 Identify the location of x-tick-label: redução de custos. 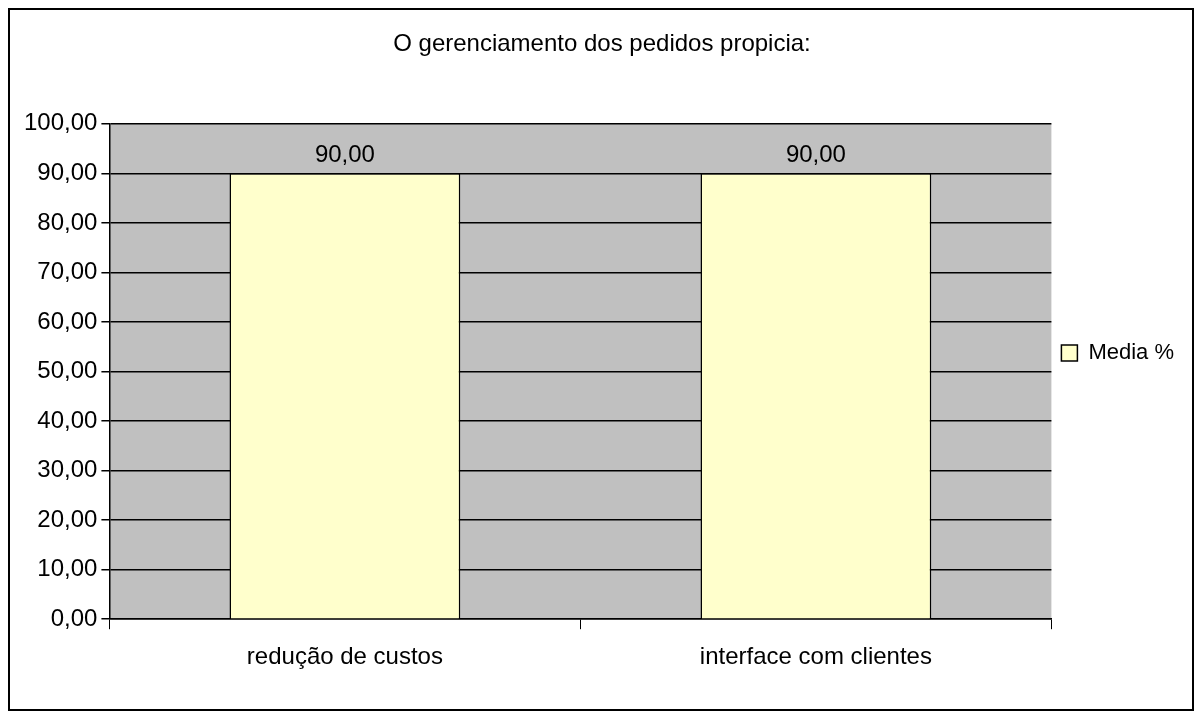
(344, 656).